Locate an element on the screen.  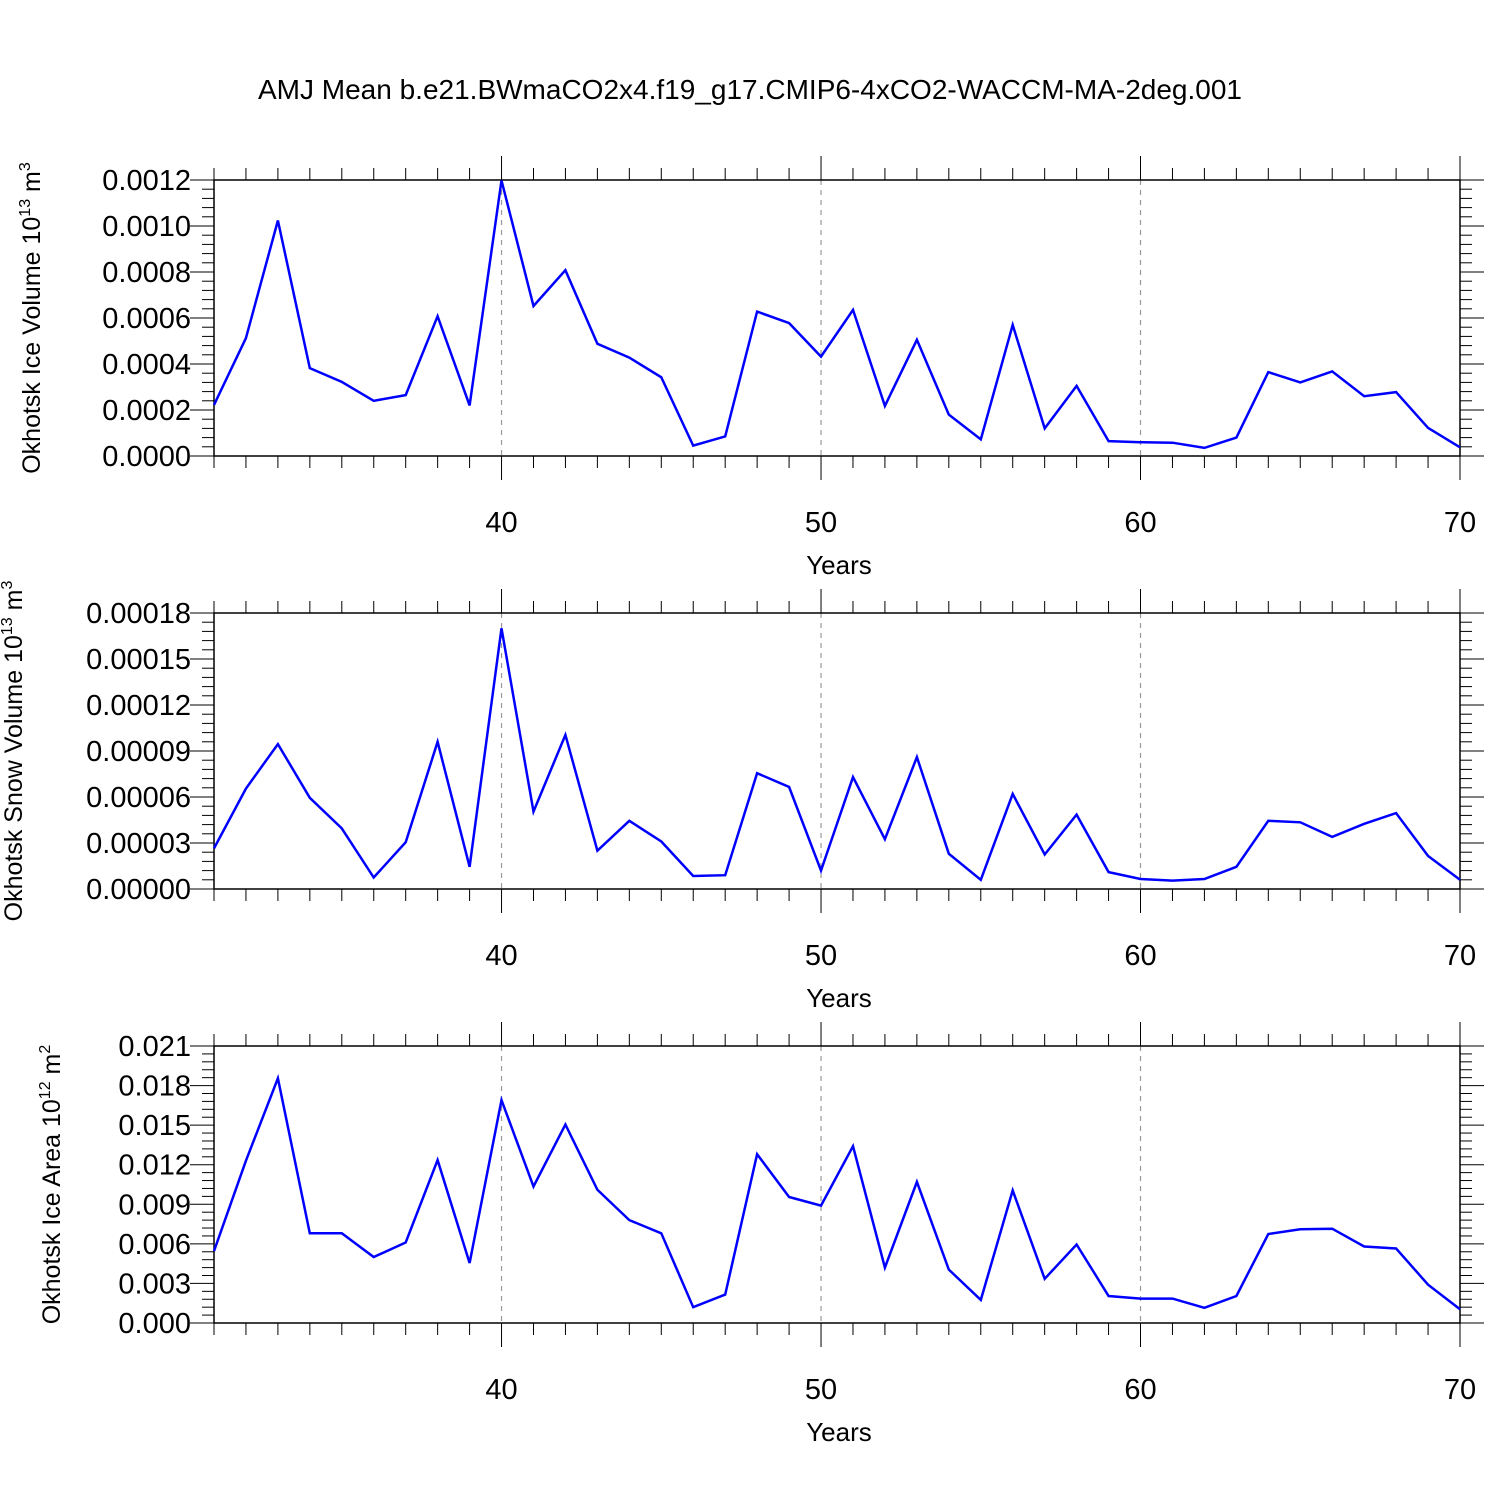
y-tick-label: 0.0008 is located at coordinates (146, 273).